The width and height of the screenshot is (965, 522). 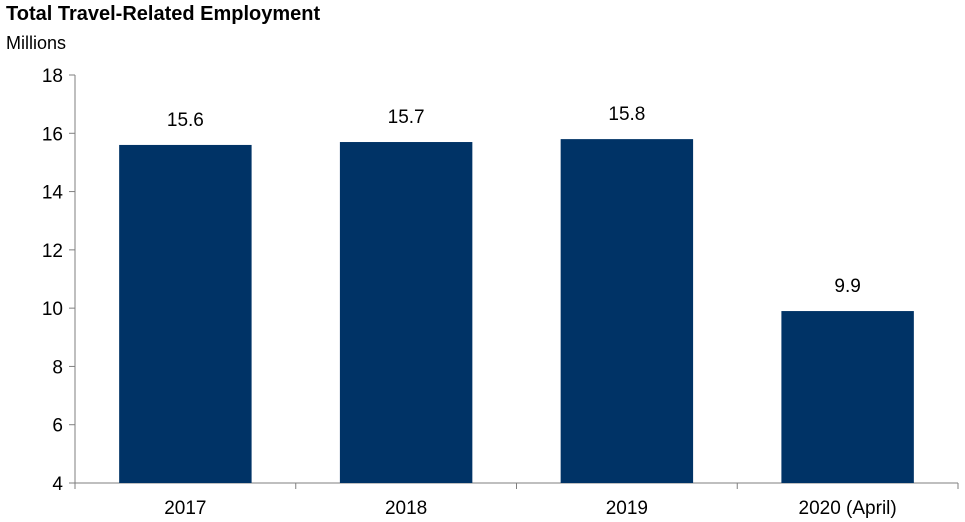 What do you see at coordinates (185, 508) in the screenshot?
I see `x-category-label: 2017` at bounding box center [185, 508].